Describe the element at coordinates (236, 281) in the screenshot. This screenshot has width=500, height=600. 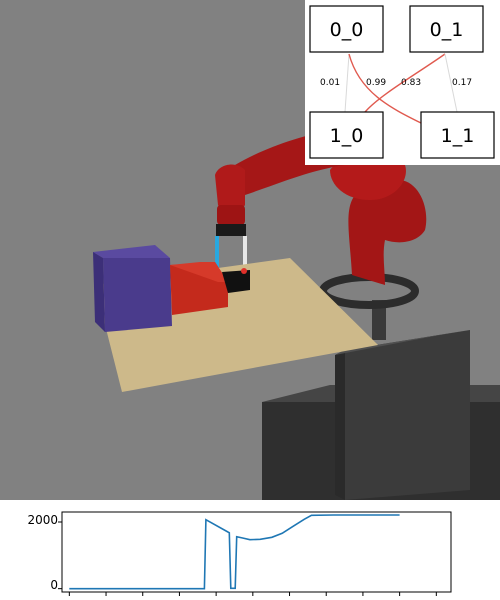
I see `black-target-block` at that location.